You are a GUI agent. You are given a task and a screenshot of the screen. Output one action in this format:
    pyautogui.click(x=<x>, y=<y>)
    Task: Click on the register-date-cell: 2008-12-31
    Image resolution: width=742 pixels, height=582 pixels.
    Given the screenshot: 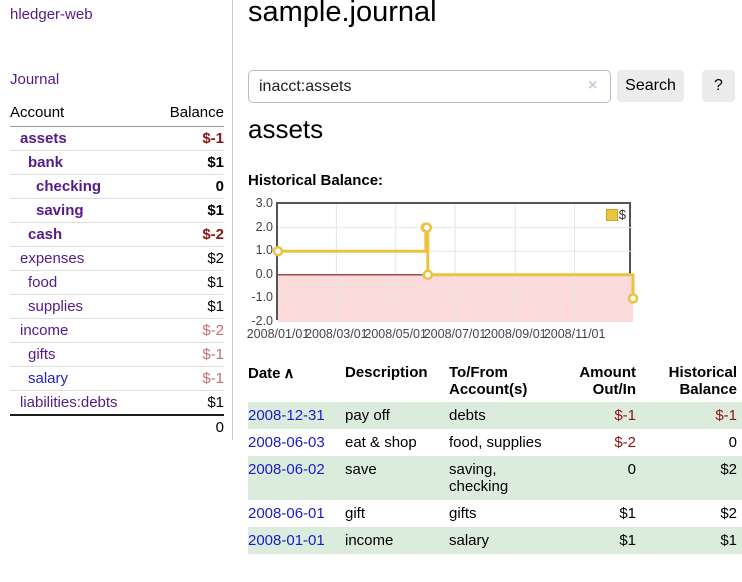 What is the action you would take?
    pyautogui.click(x=296, y=415)
    